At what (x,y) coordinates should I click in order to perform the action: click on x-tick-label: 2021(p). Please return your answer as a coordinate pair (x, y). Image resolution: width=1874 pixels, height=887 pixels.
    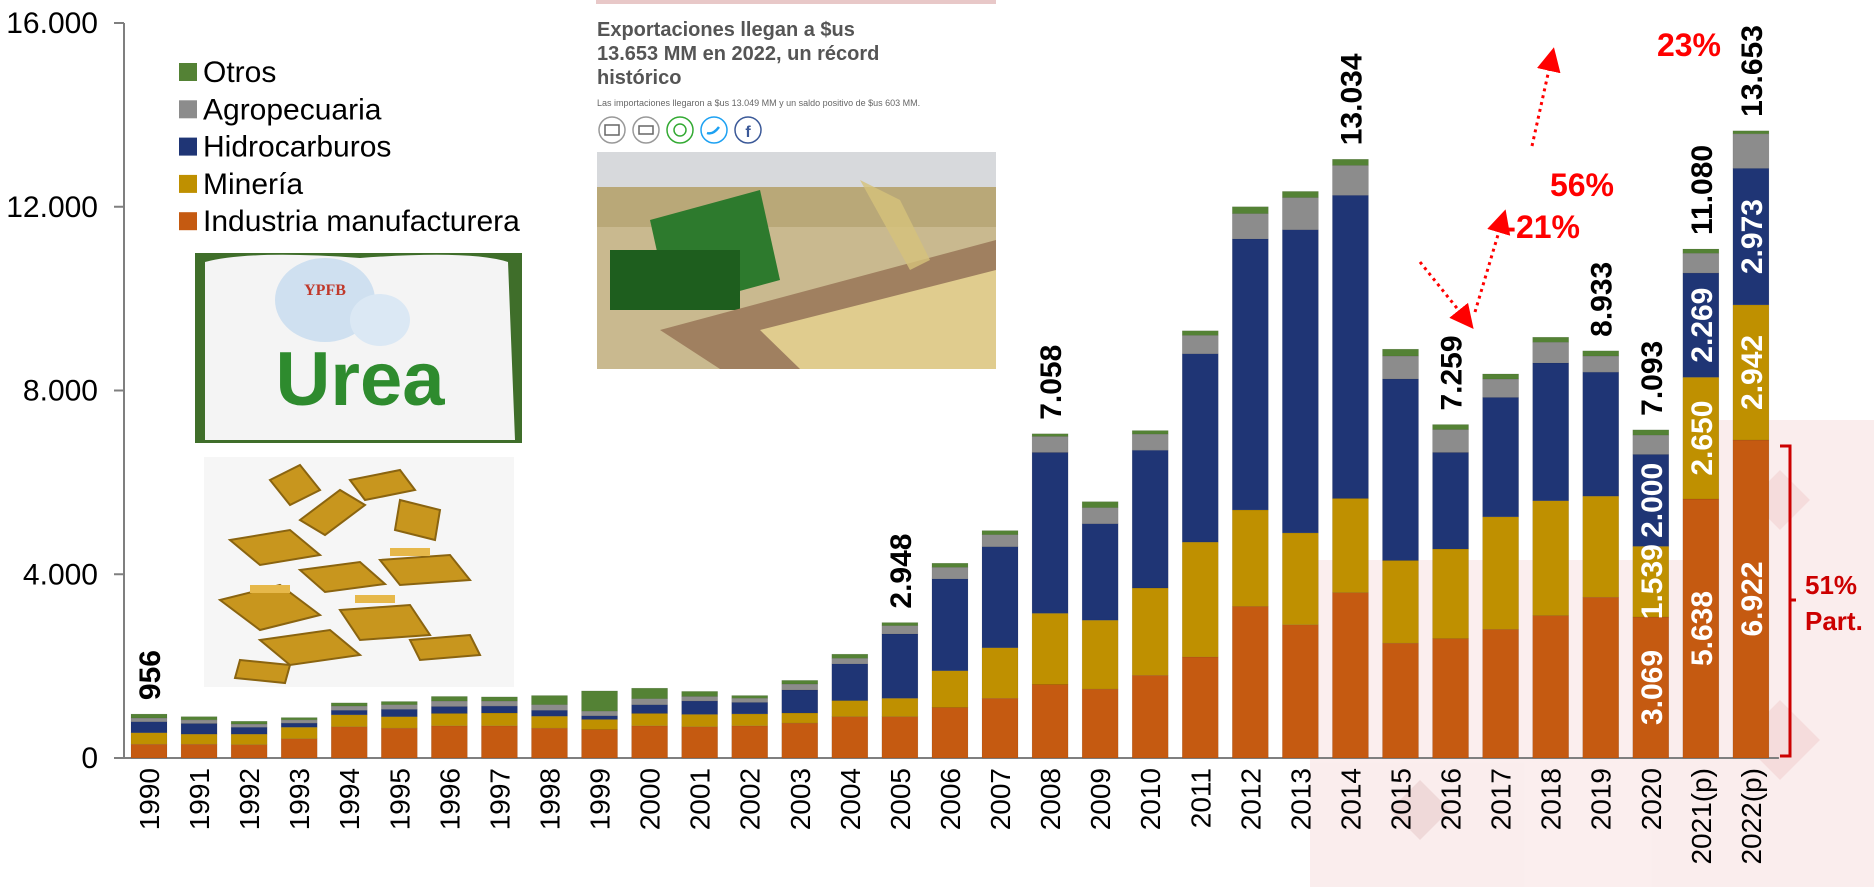
    Looking at the image, I should click on (1701, 816).